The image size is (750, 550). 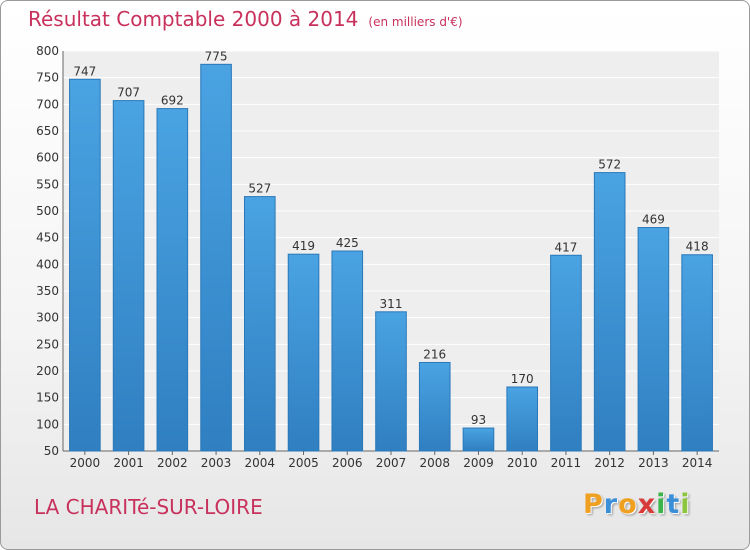 I want to click on value-label-2000: 747, so click(x=84, y=71).